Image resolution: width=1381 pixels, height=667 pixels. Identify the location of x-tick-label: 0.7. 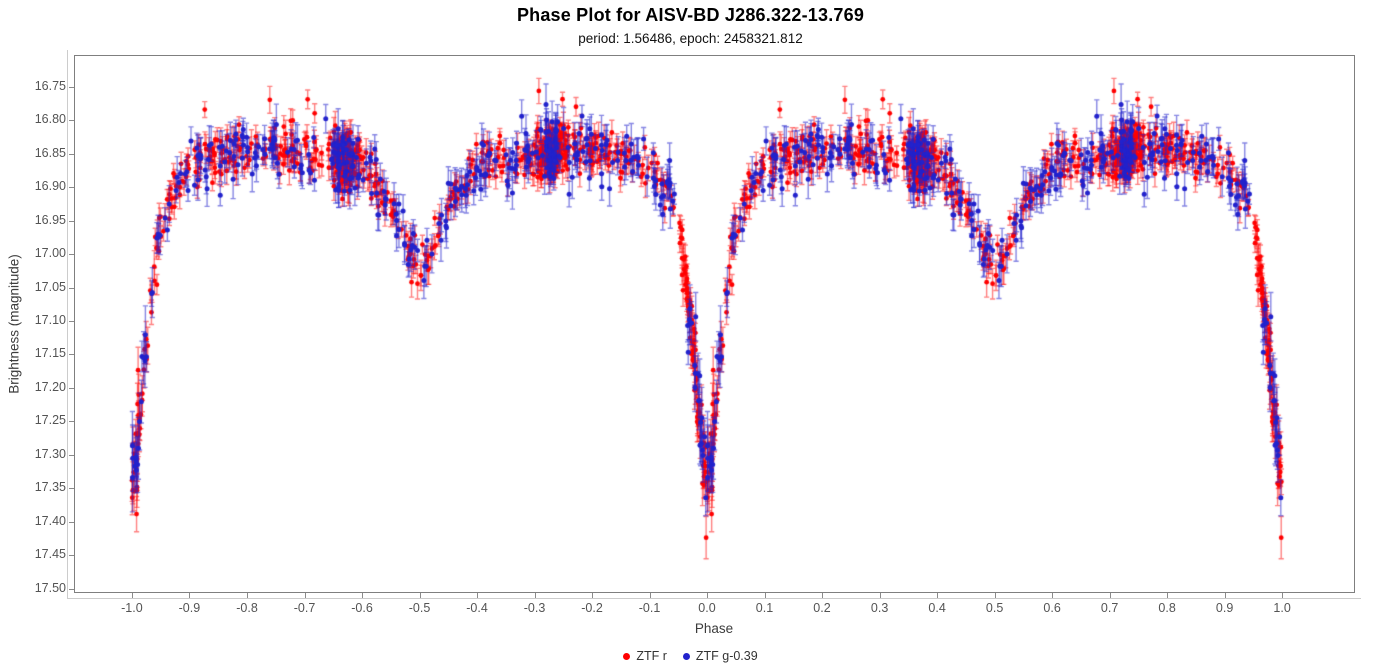
(1109, 608).